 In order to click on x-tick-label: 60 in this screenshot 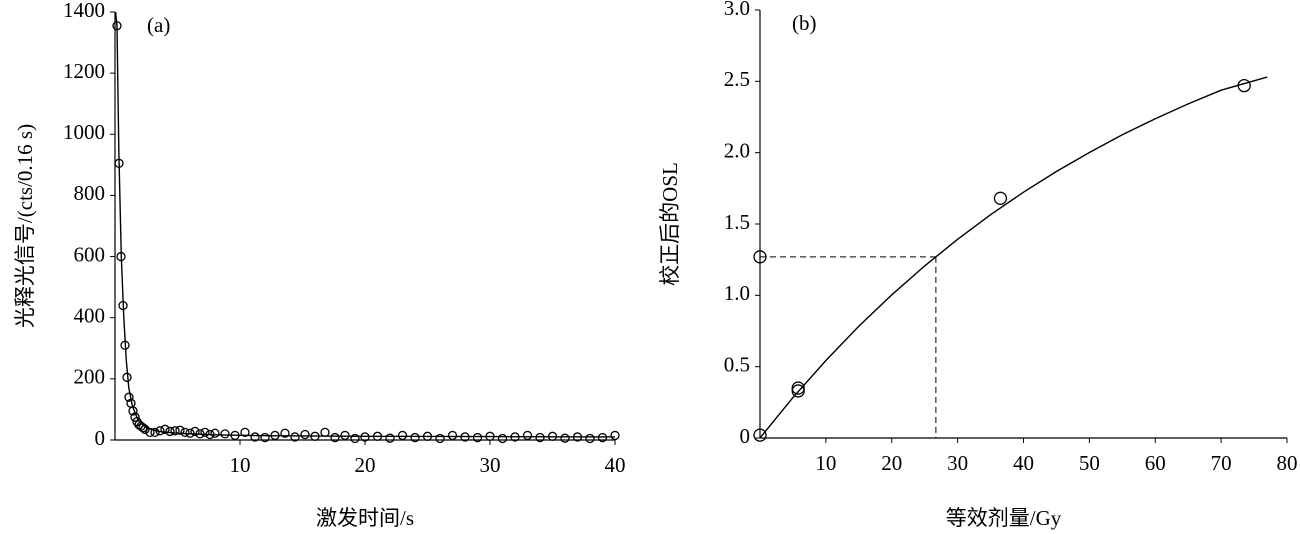, I will do `click(1155, 463)`.